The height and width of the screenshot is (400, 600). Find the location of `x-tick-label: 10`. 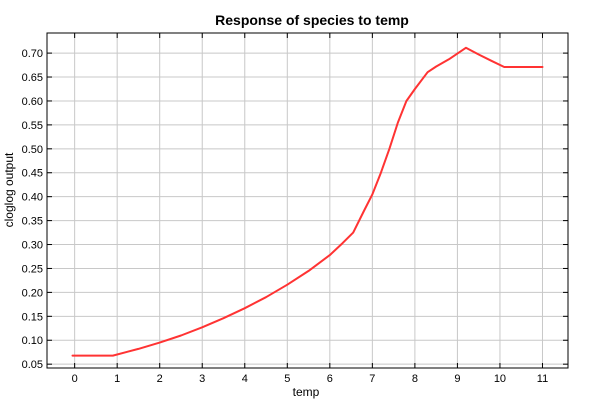

x-tick-label: 10 is located at coordinates (500, 379).